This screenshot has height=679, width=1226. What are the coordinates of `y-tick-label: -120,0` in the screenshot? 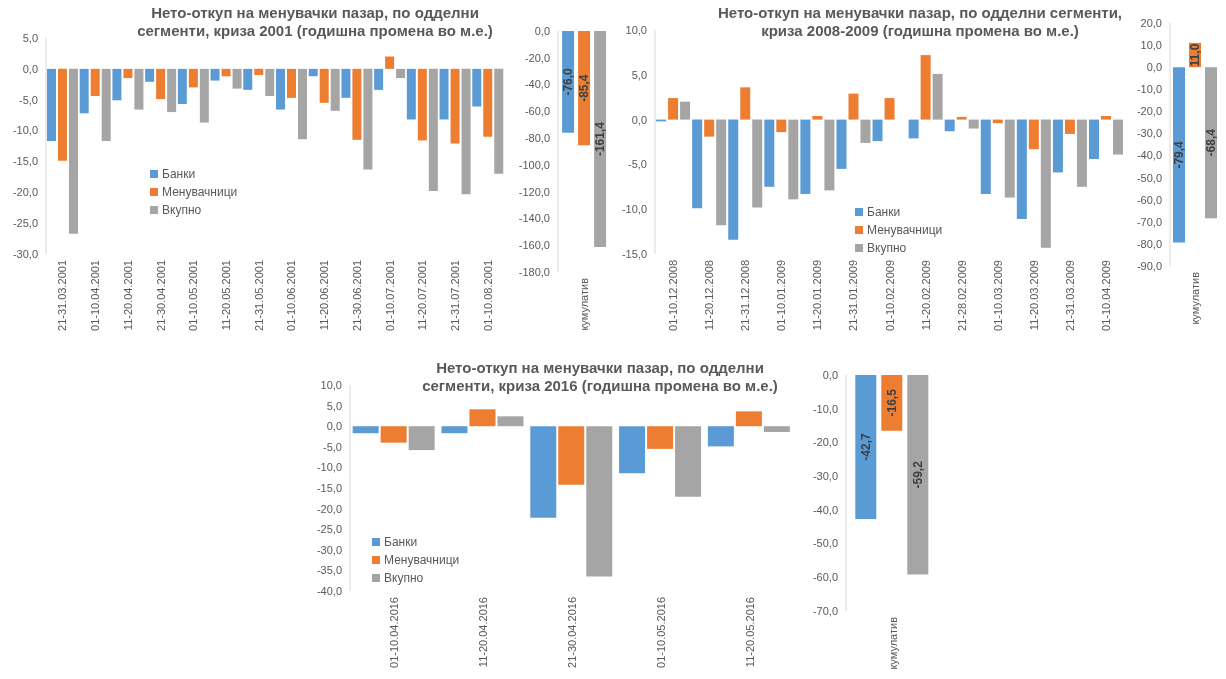 It's located at (534, 191).